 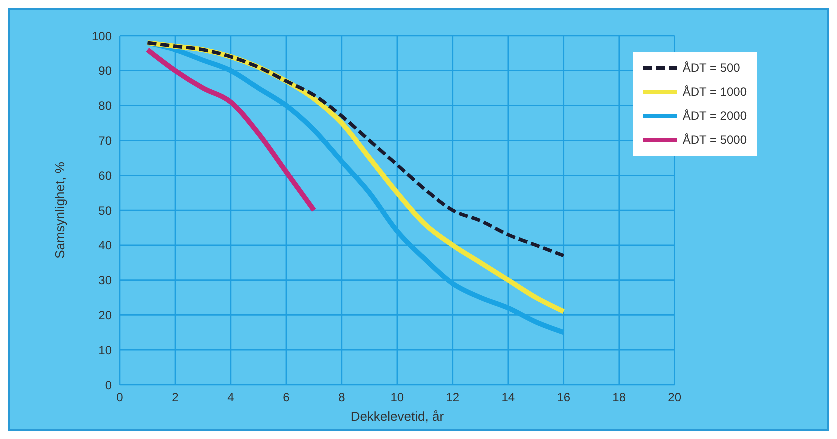 I want to click on x-tick-label: 8, so click(x=342, y=397).